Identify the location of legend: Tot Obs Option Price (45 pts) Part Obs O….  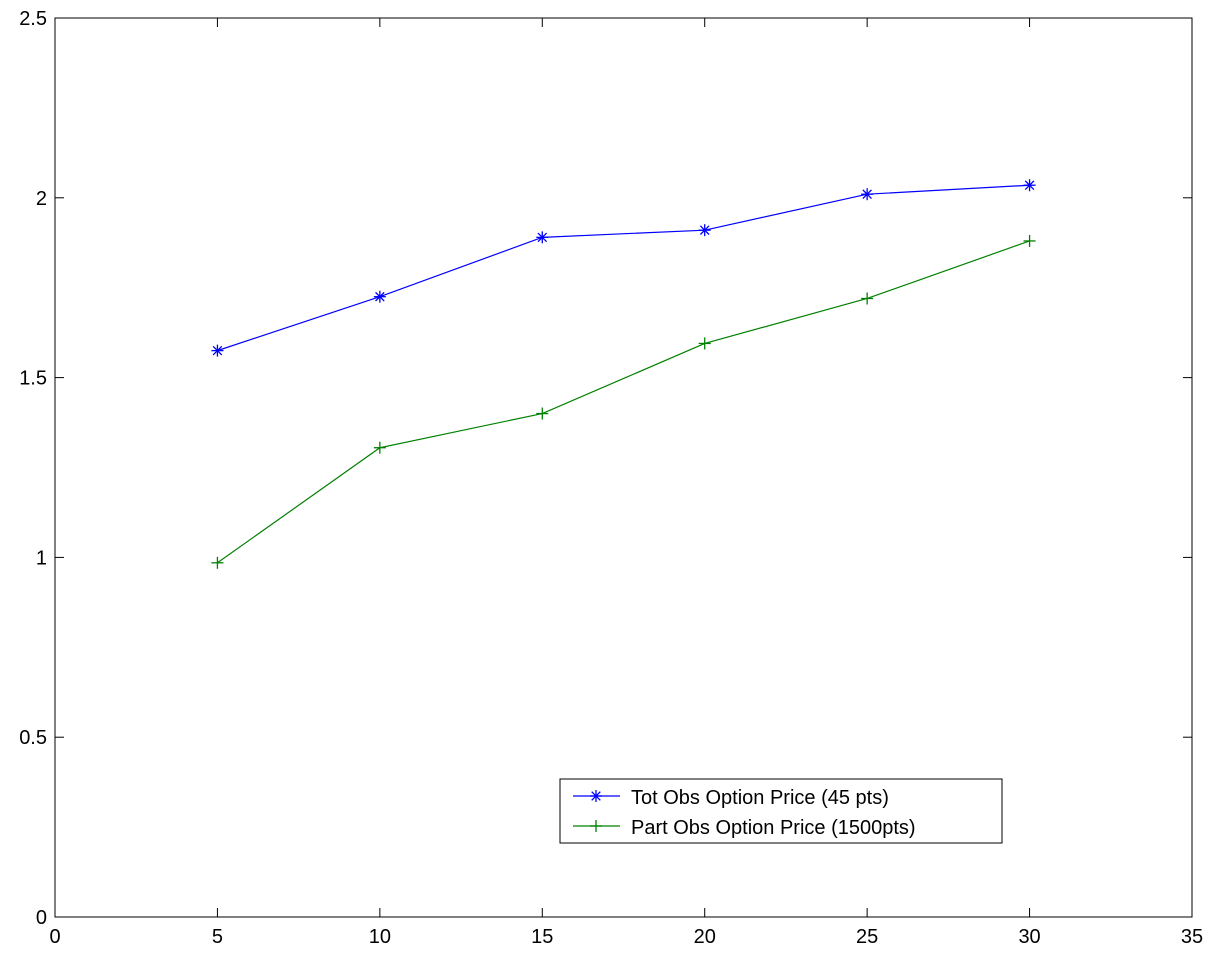
(781, 811).